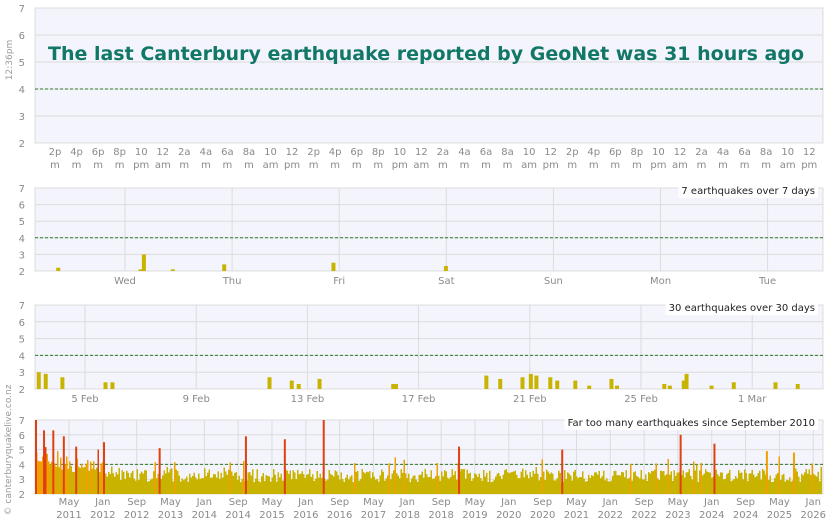 Image resolution: width=835 pixels, height=530 pixels. What do you see at coordinates (660, 281) in the screenshot?
I see `x-tick-label: Mon` at bounding box center [660, 281].